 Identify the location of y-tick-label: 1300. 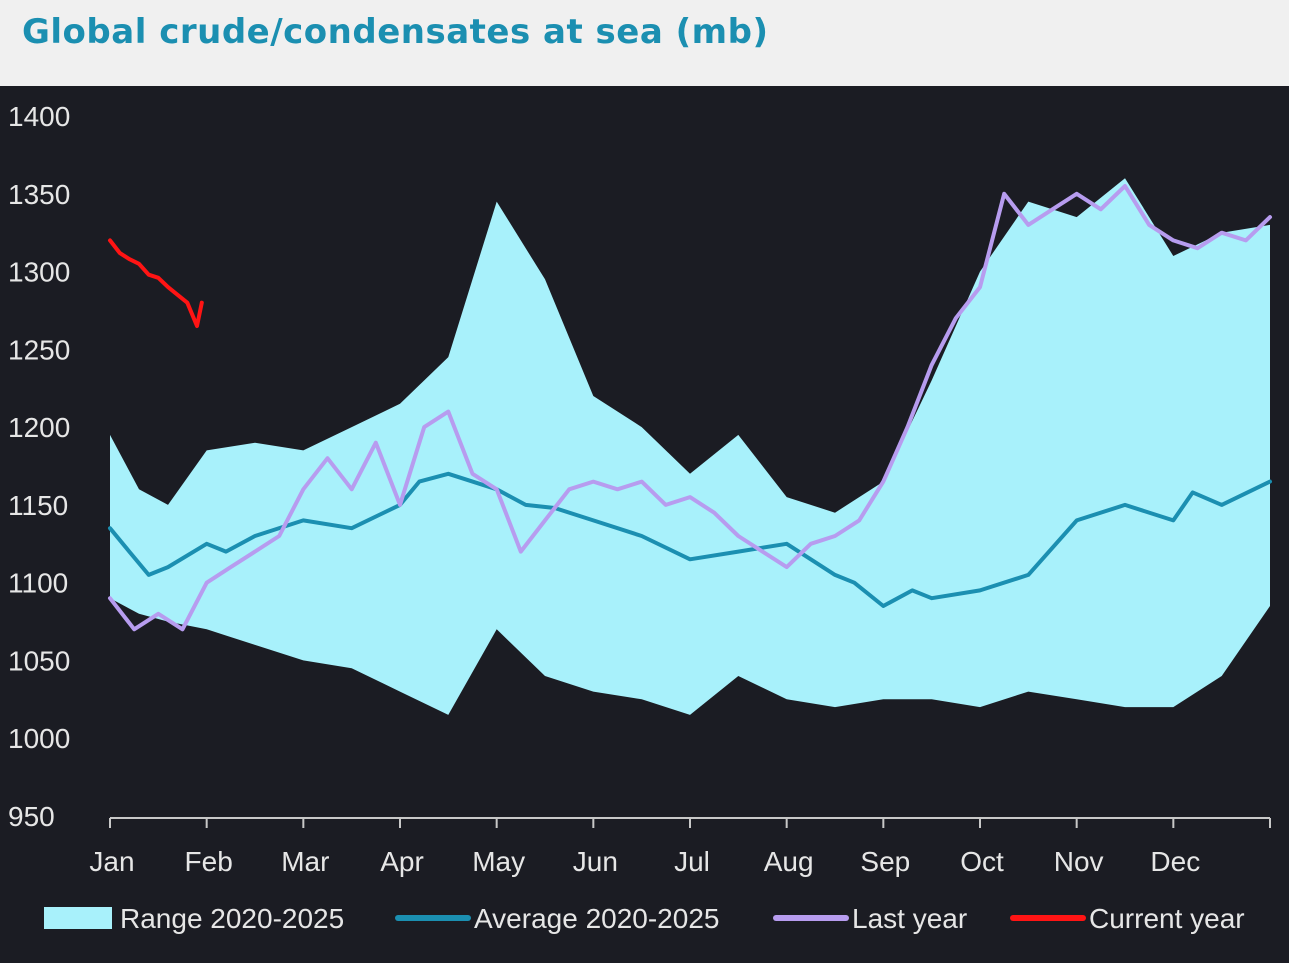
(39, 272).